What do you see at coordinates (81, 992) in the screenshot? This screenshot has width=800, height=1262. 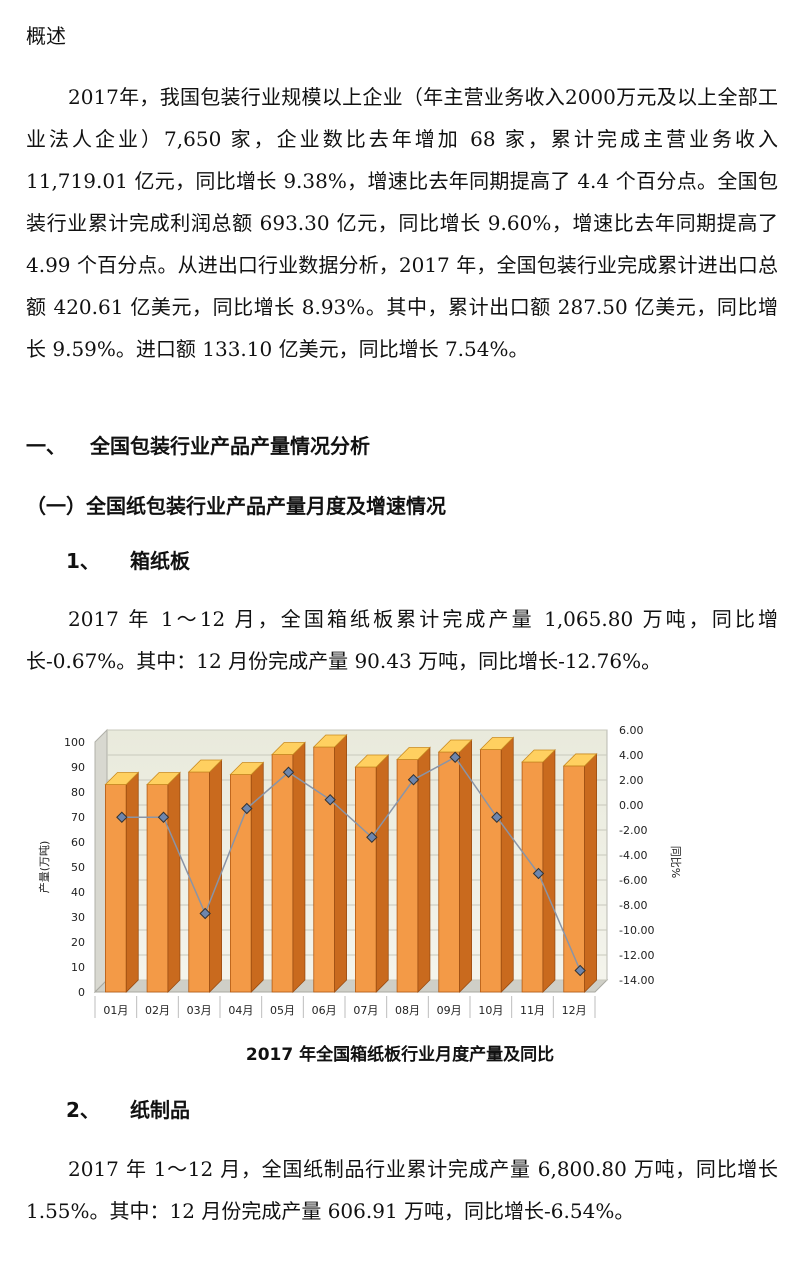 I see `y-tick-label: 0` at bounding box center [81, 992].